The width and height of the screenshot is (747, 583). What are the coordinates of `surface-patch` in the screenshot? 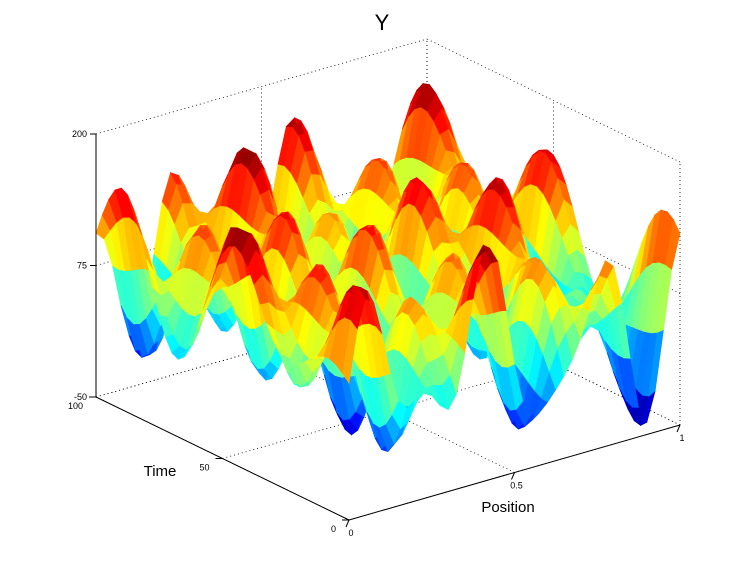 It's located at (673, 244).